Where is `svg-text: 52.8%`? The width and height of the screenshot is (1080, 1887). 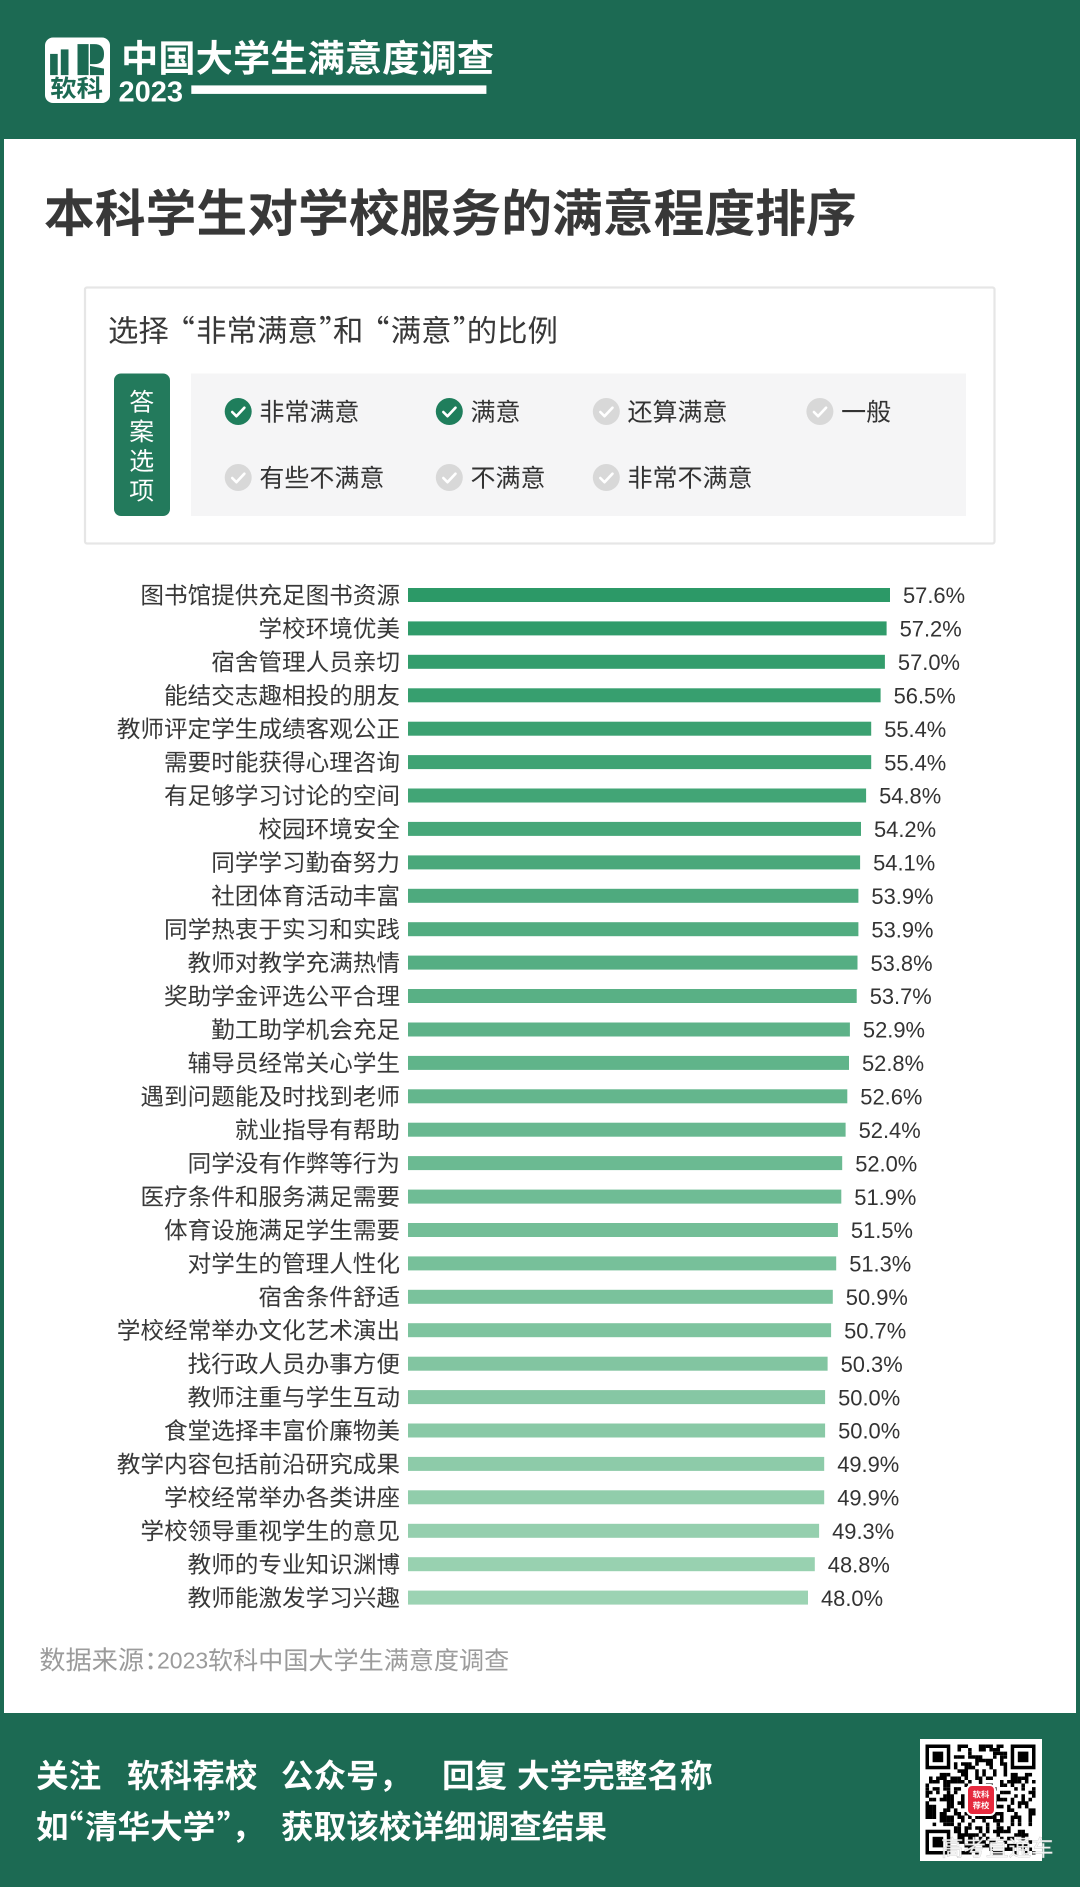
svg-text: 52.8% is located at coordinates (893, 1063).